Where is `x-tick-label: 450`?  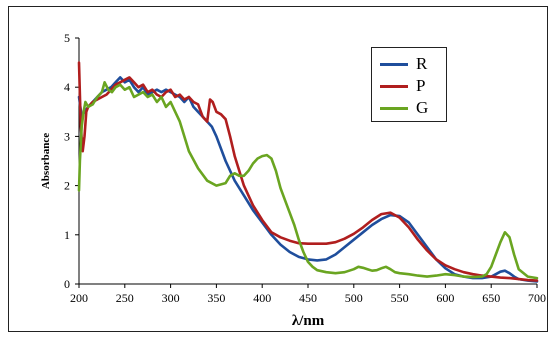 x-tick-label: 450 is located at coordinates (308, 298).